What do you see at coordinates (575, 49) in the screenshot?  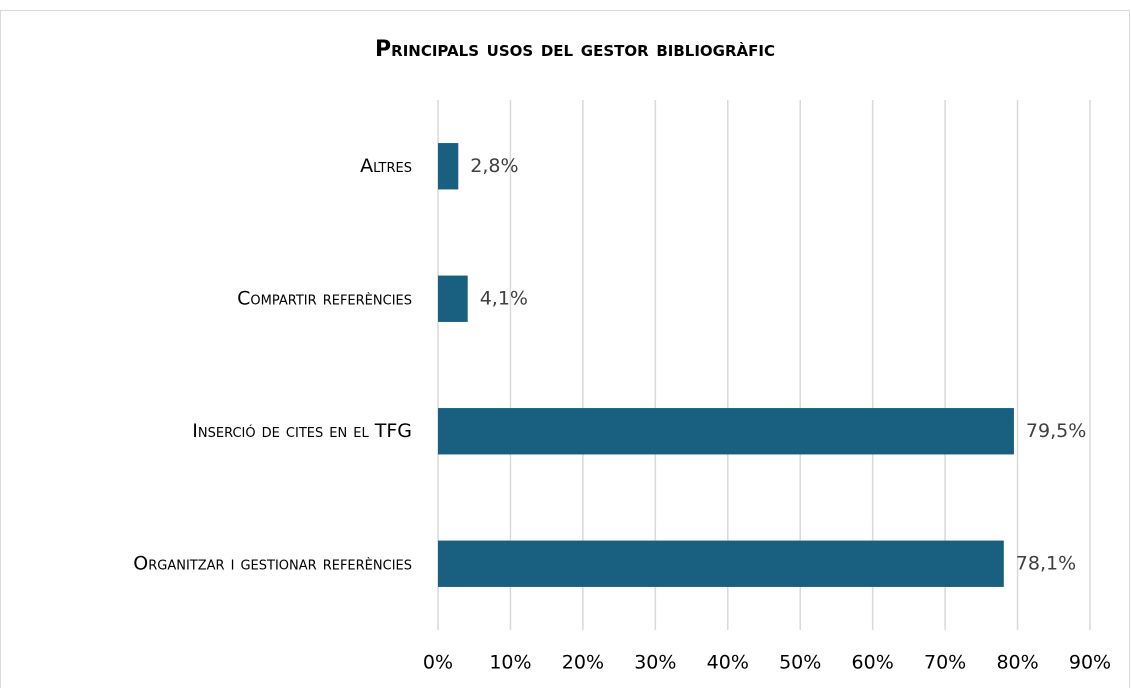 I see `chart-title: Principals usos del gestor bibliogràfic` at bounding box center [575, 49].